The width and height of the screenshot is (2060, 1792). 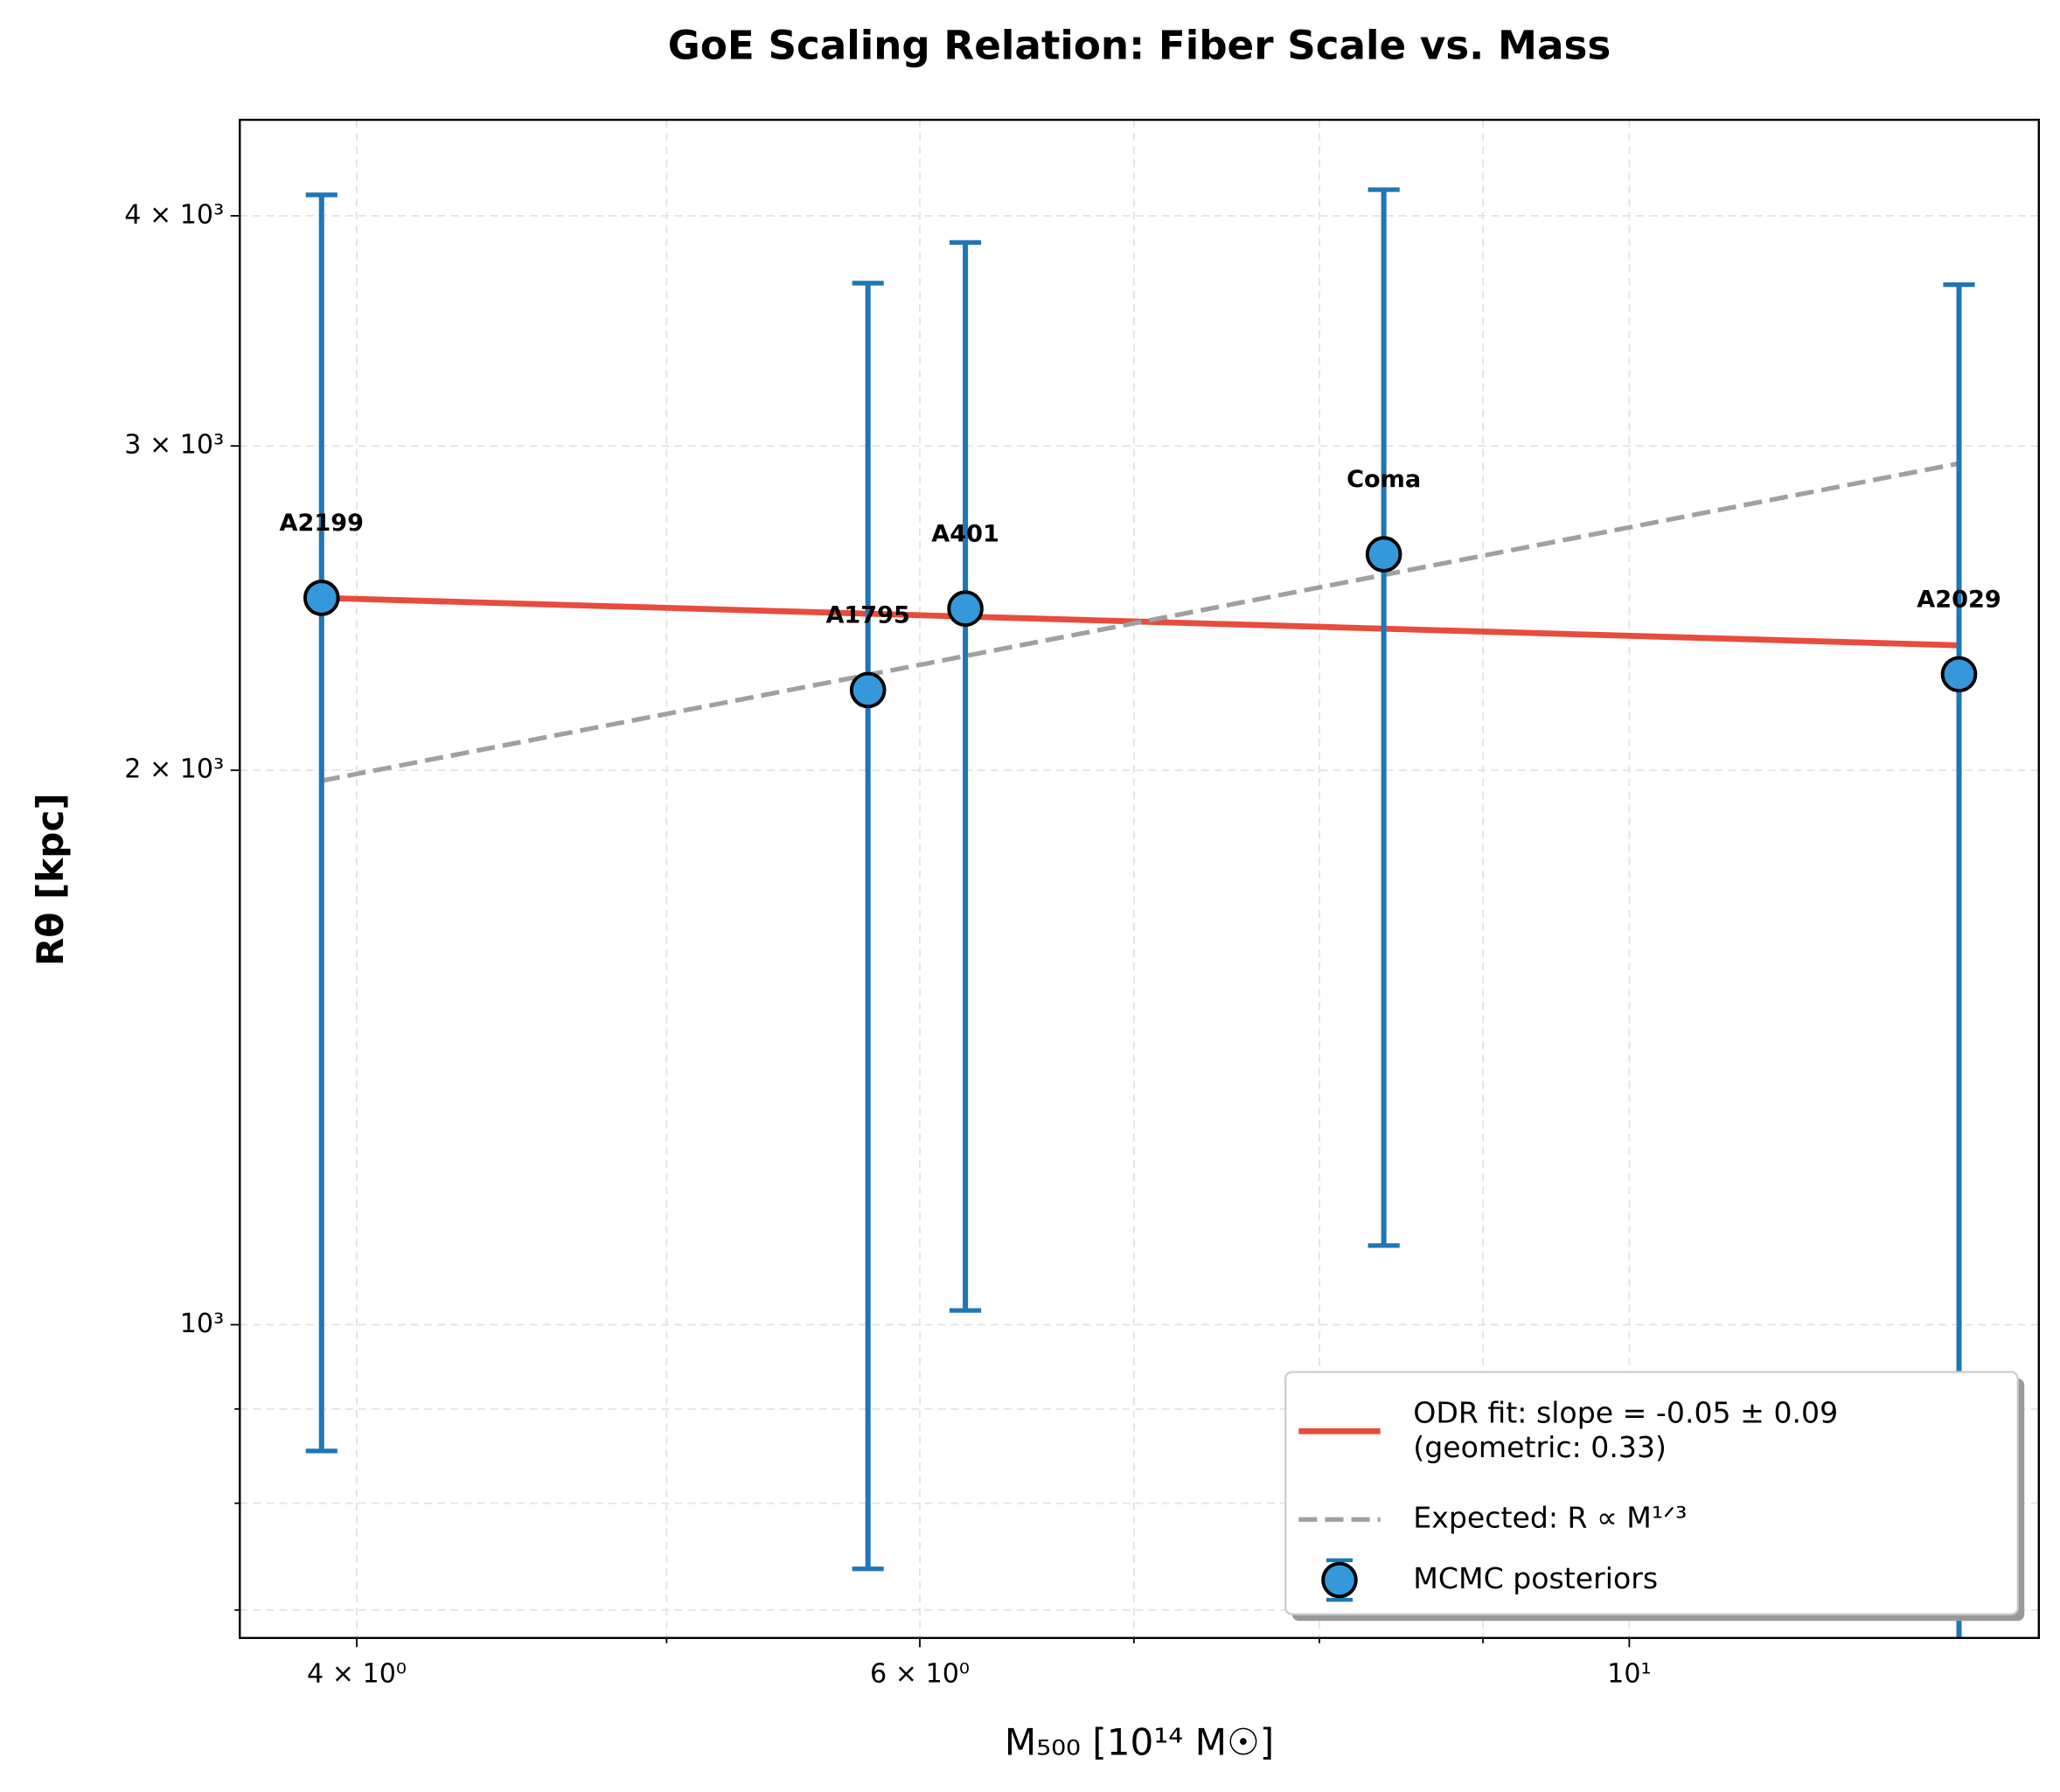 What do you see at coordinates (1652, 1493) in the screenshot?
I see `legend-box` at bounding box center [1652, 1493].